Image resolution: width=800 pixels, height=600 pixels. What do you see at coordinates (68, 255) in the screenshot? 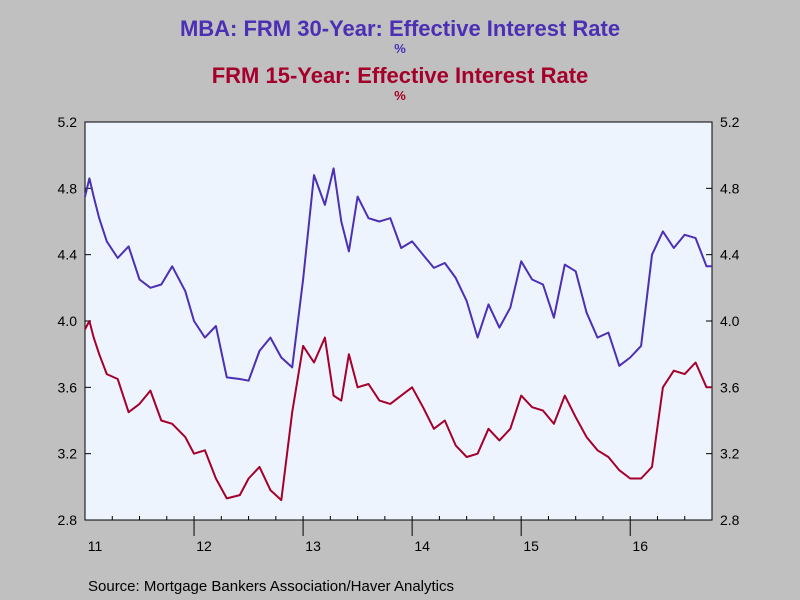
I see `y-tick-label-left: 4.4` at bounding box center [68, 255].